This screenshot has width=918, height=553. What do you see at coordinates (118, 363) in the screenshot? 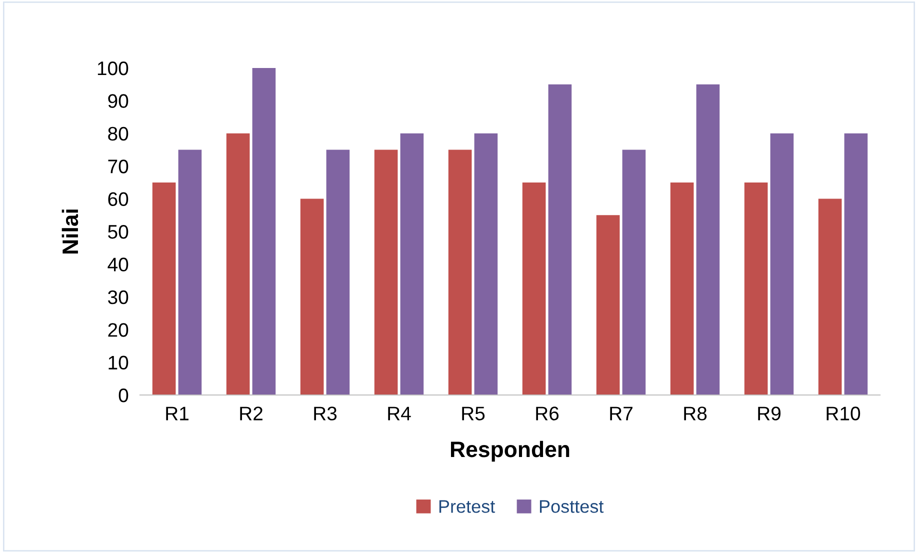
I see `y-tick-label: 10` at bounding box center [118, 363].